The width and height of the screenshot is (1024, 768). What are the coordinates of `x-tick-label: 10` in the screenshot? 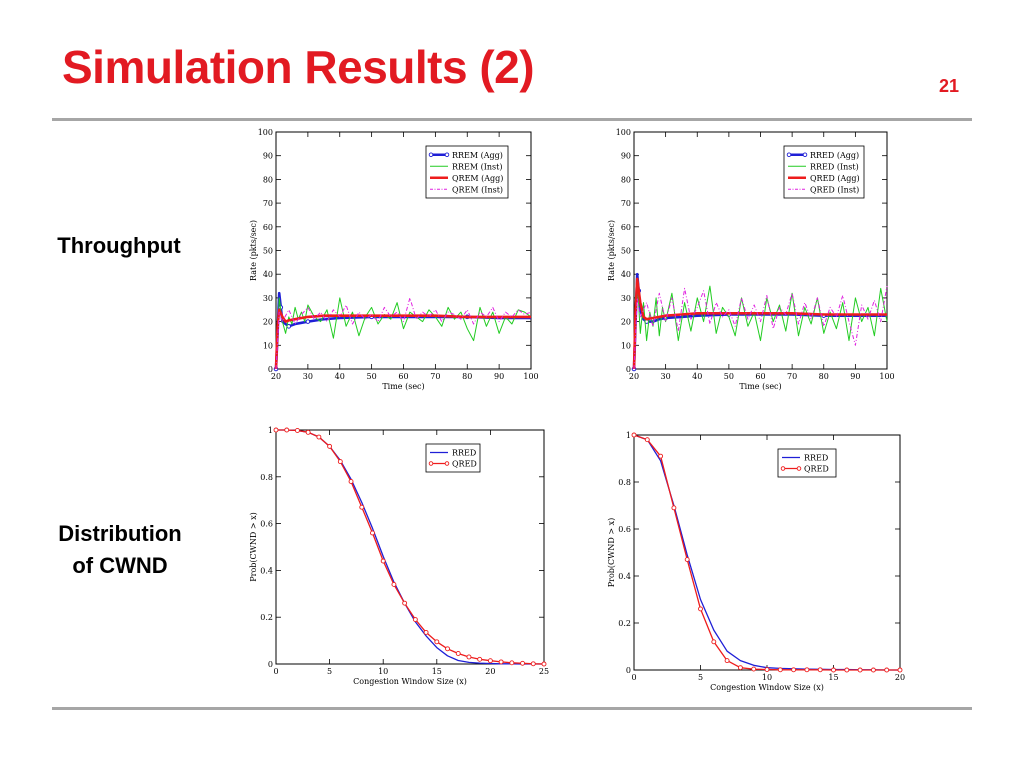 It's located at (767, 677).